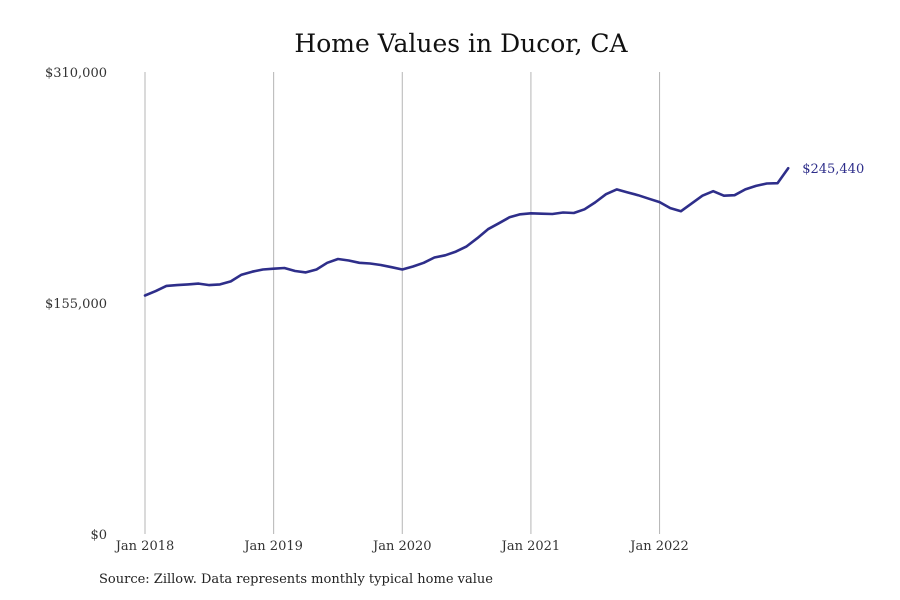 Image resolution: width=900 pixels, height=600 pixels. Describe the element at coordinates (530, 546) in the screenshot. I see `x-tick-label: Jan 2021` at that location.